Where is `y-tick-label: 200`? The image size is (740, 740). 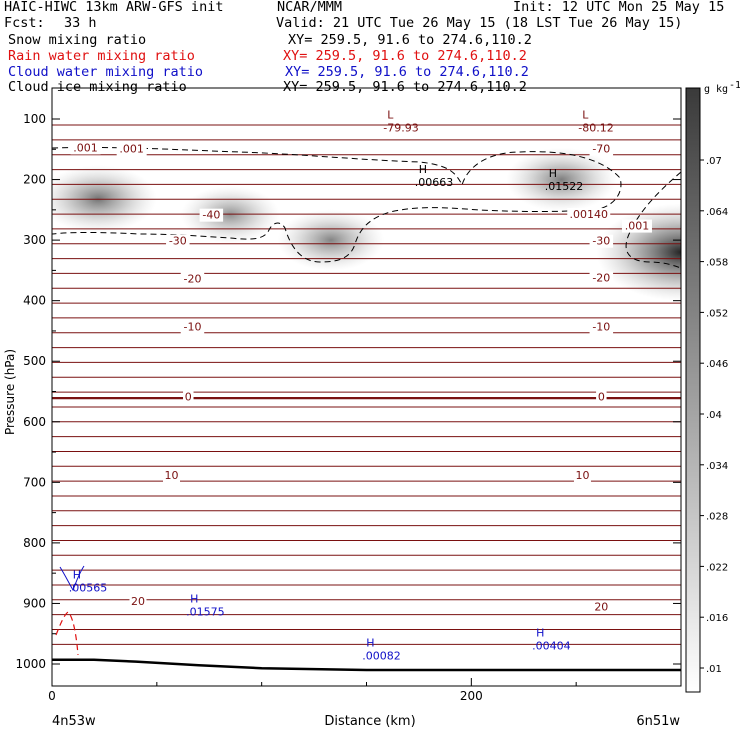 y-tick-label: 200 is located at coordinates (34, 180).